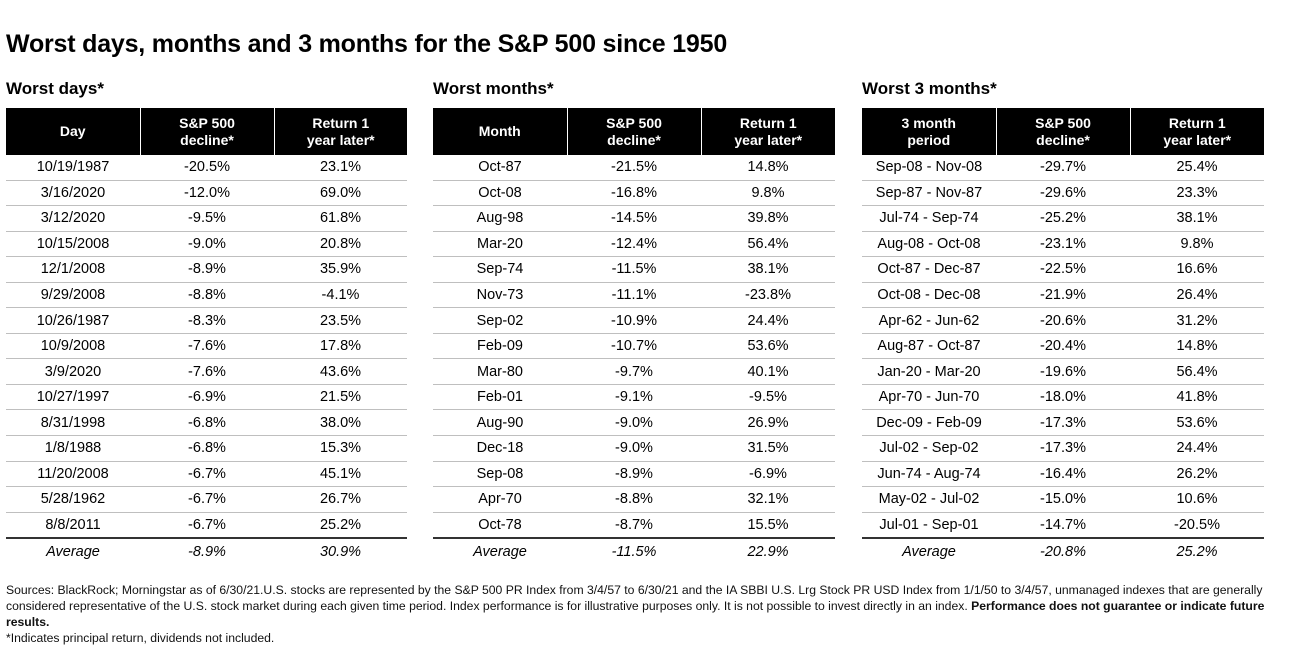 The image size is (1316, 672). What do you see at coordinates (768, 448) in the screenshot?
I see `table-cell: 31.5%` at bounding box center [768, 448].